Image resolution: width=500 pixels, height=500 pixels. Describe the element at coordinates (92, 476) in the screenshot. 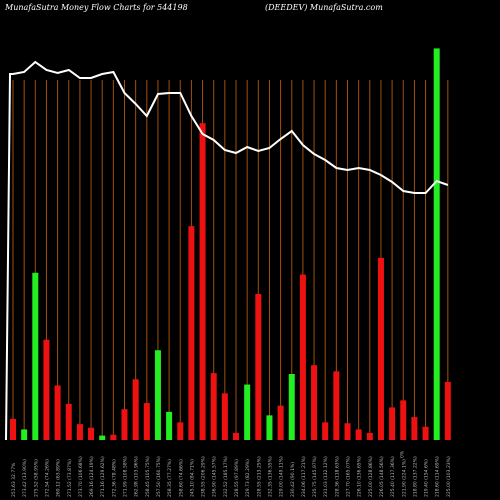

I see `x-axis-label: 269.16 (124.19%)` at that location.